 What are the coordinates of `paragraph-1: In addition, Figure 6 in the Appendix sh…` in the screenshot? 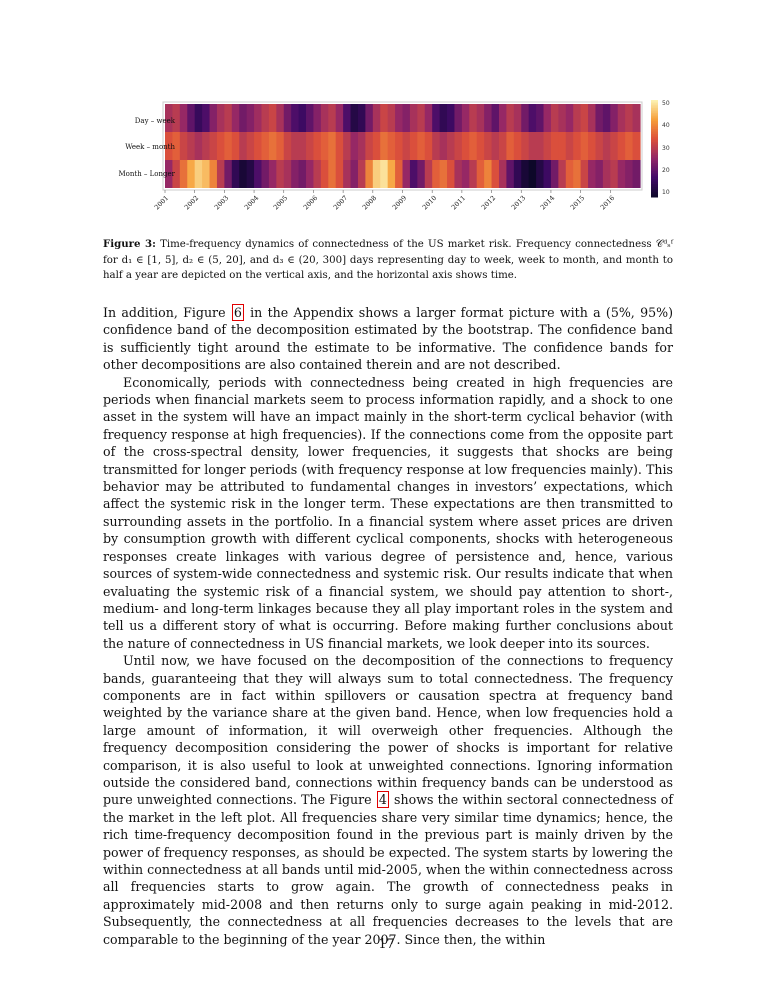 It's located at (388, 339).